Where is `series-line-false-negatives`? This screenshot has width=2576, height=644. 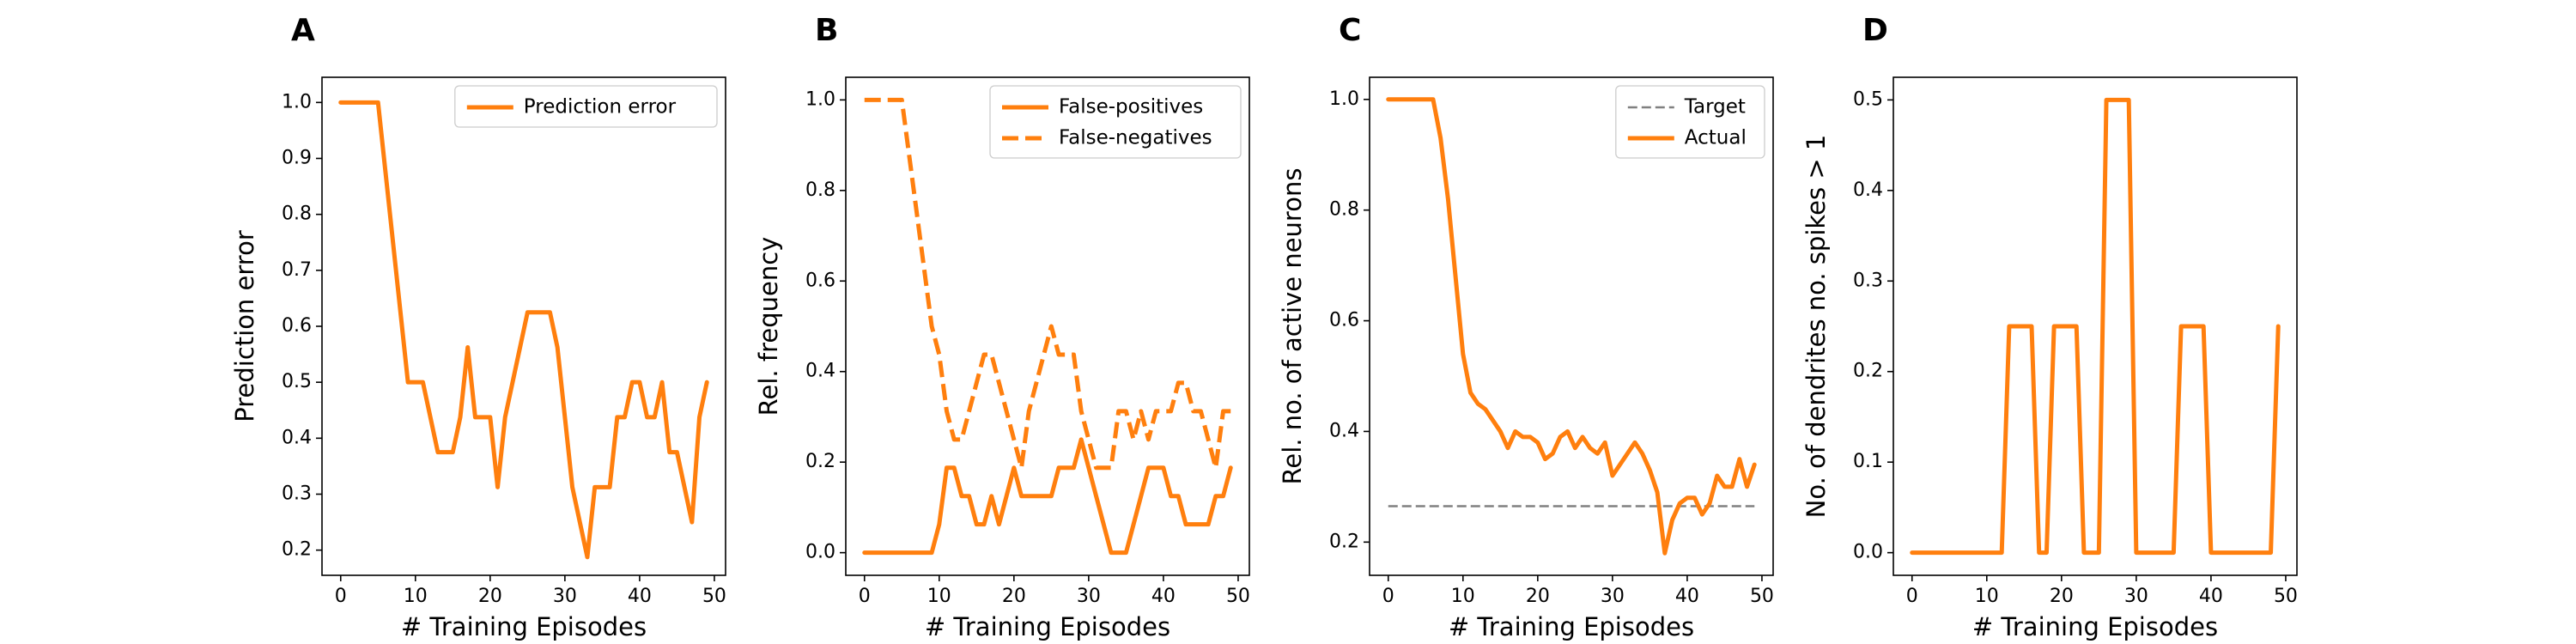 series-line-false-negatives is located at coordinates (1047, 284).